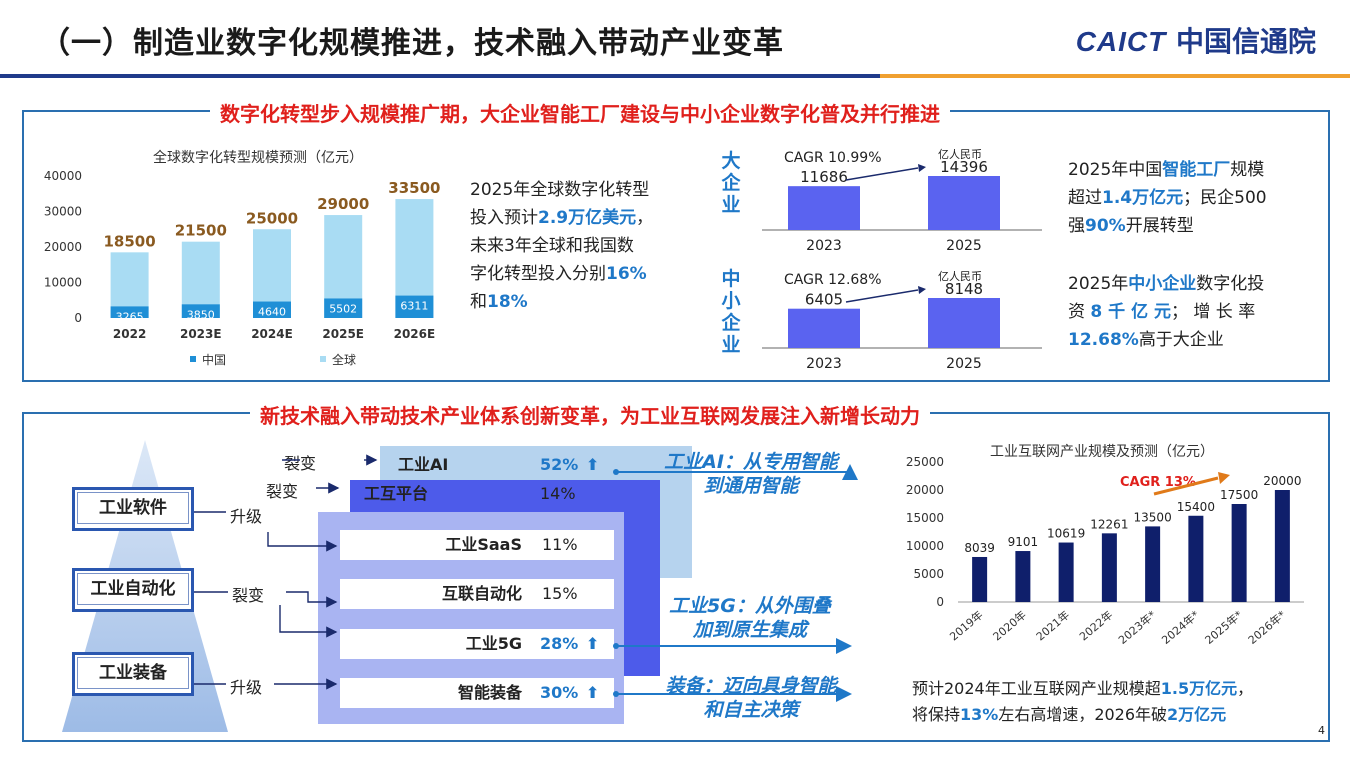 The image size is (1350, 760). What do you see at coordinates (590, 414) in the screenshot?
I see `bottom-section-title: 新技术融入带动技术产业体系创新变革，为工业互联网发展注入新增长动力` at bounding box center [590, 414].